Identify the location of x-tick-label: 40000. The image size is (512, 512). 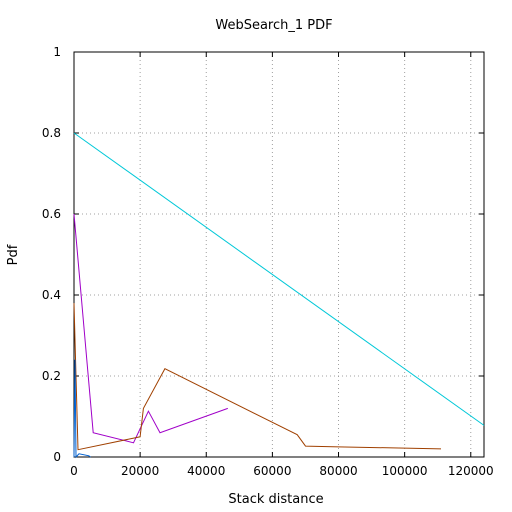
(206, 471).